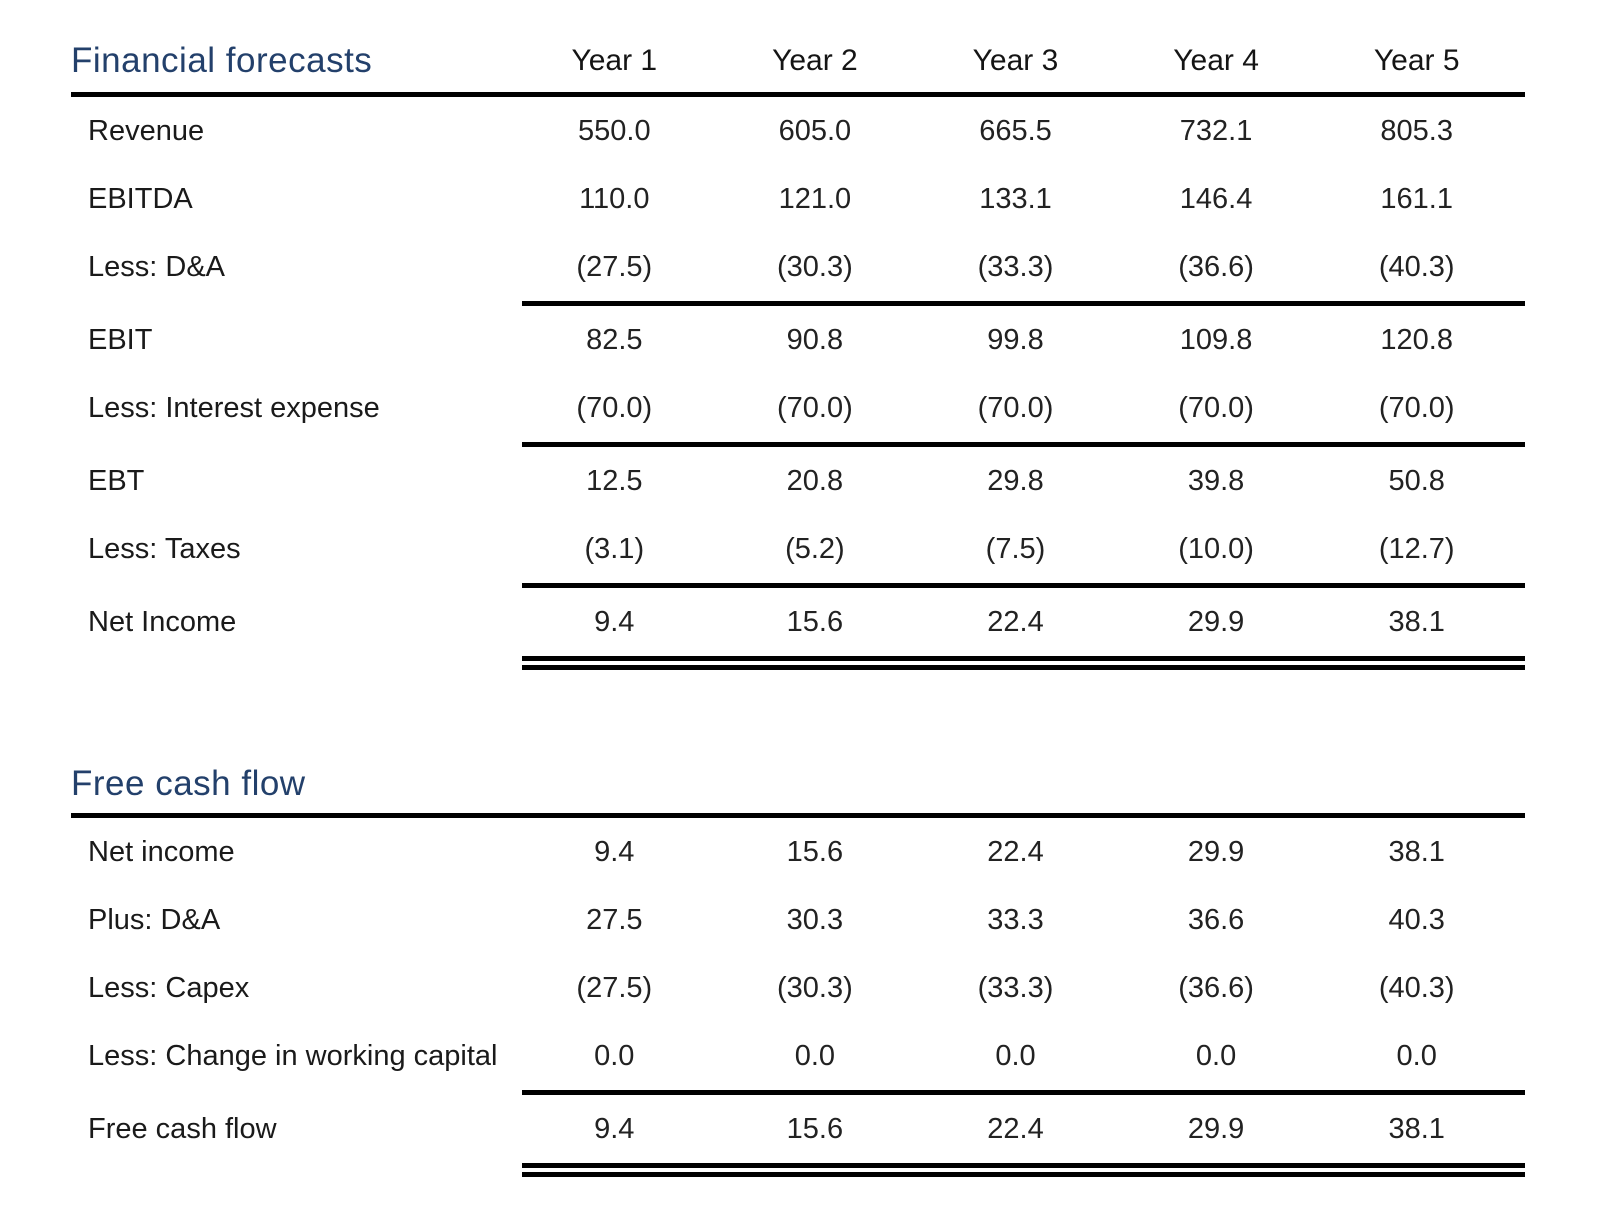 The width and height of the screenshot is (1608, 1218). I want to click on free-cash-flow-double-rule, so click(1023, 1170).